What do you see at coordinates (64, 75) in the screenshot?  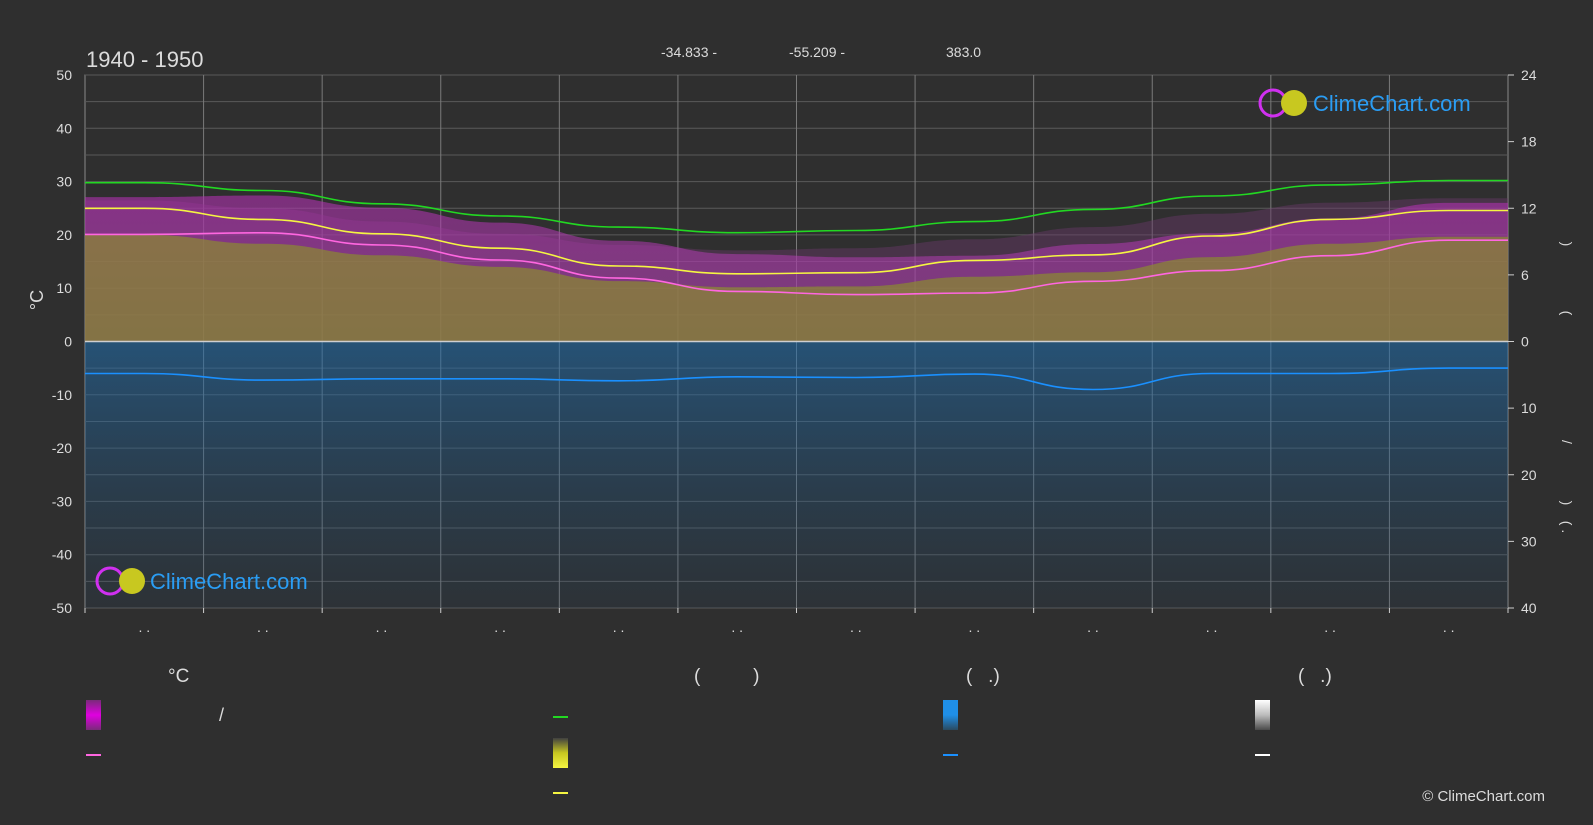 I see `left-tick-label: 50` at bounding box center [64, 75].